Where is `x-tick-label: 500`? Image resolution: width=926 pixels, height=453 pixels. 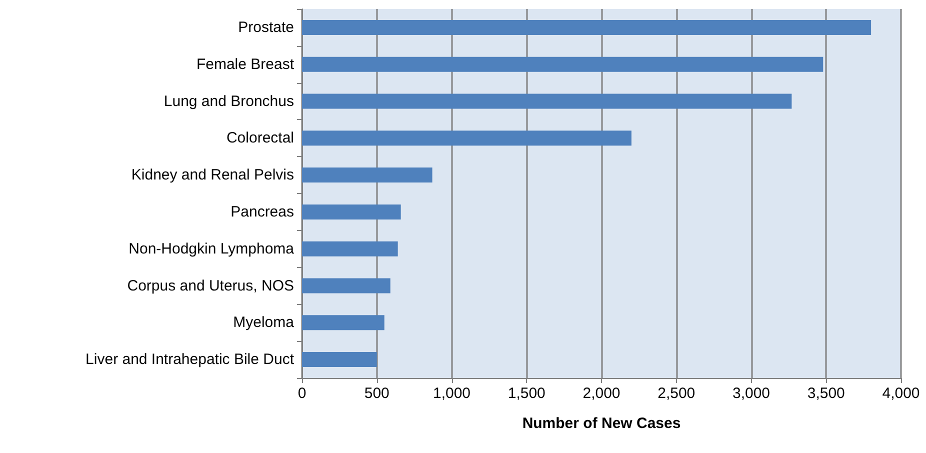 x-tick-label: 500 is located at coordinates (377, 393).